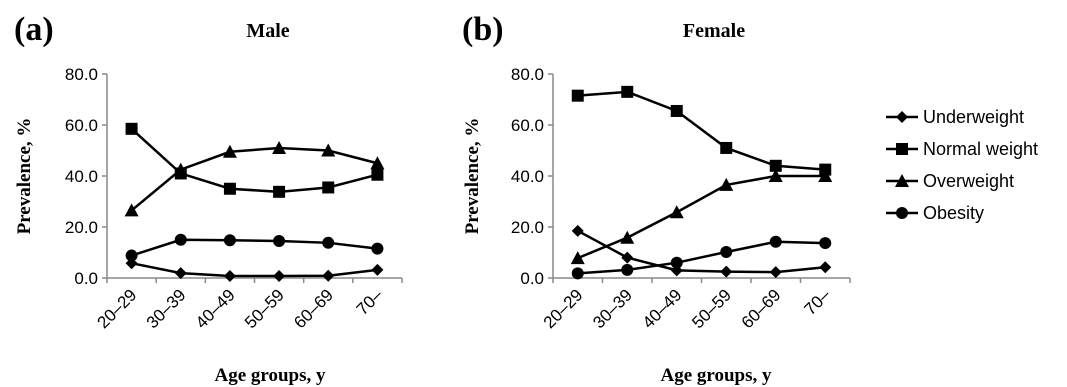  Describe the element at coordinates (527, 74) in the screenshot. I see `y-tick-label: 80.0` at that location.